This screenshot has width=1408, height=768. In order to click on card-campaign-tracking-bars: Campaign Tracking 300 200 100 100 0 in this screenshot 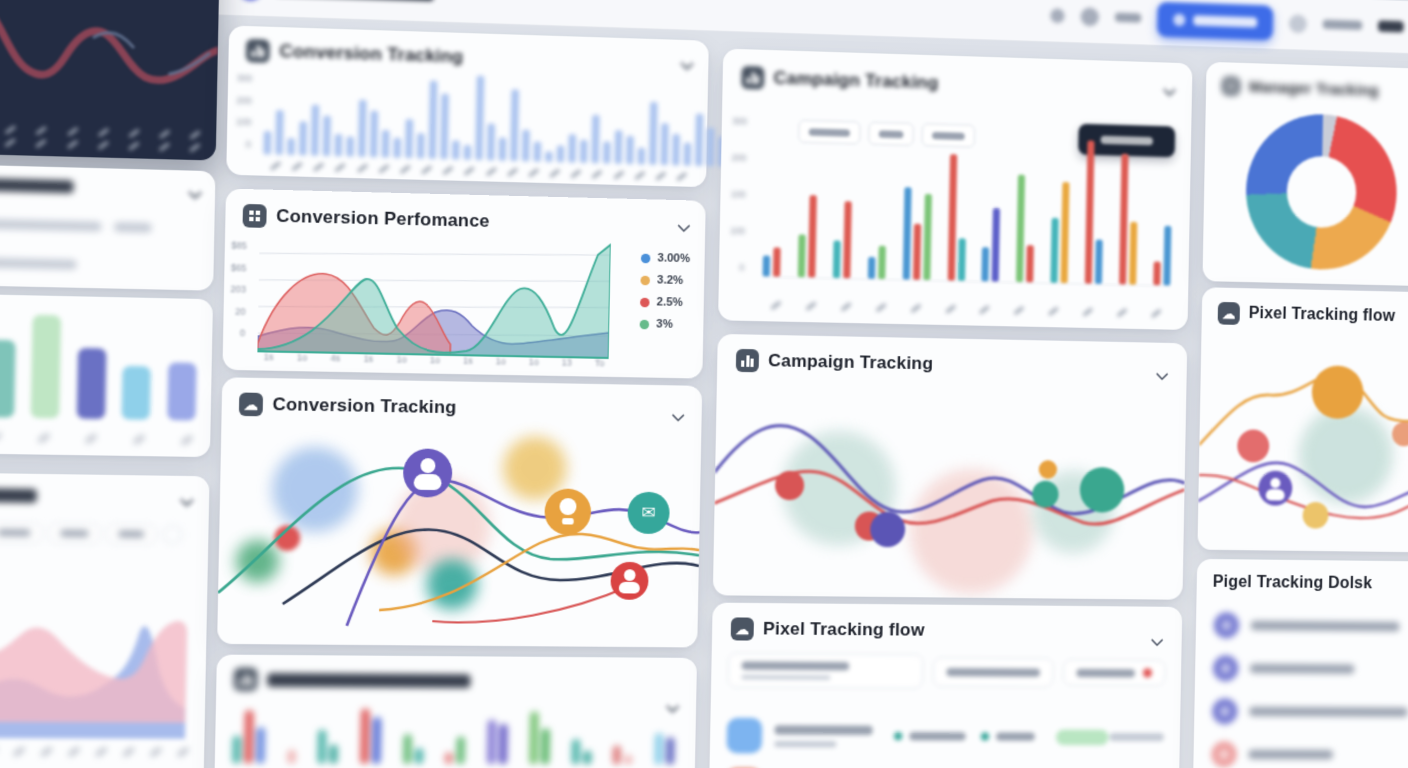, I will do `click(955, 189)`.